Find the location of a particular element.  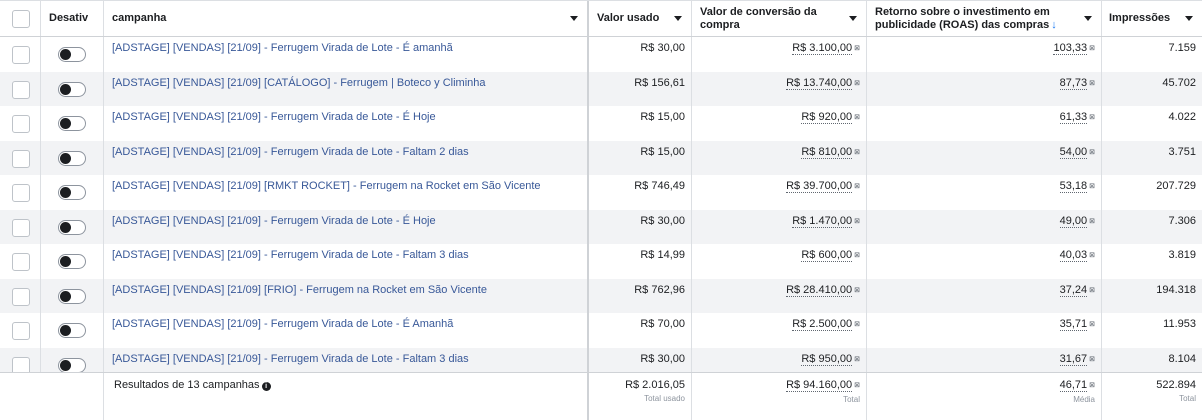

info-icon: i is located at coordinates (266, 386).